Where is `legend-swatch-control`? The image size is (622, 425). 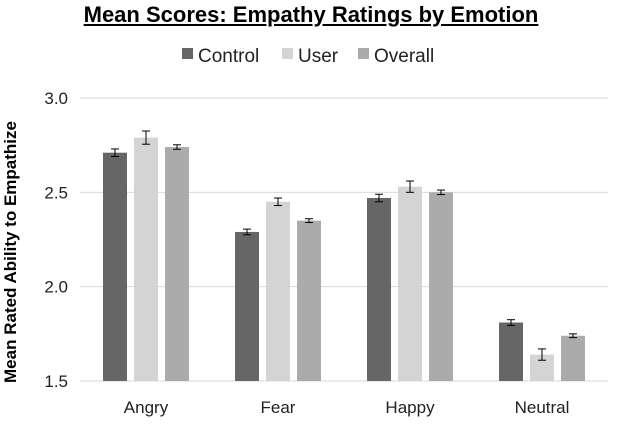 legend-swatch-control is located at coordinates (187, 53).